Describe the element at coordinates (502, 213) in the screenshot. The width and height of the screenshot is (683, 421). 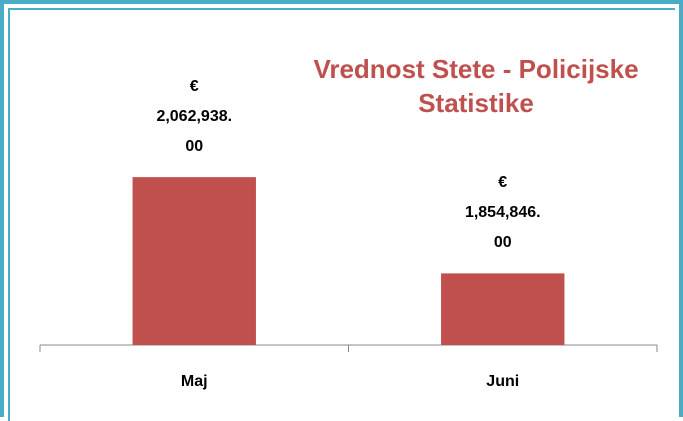
I see `data-label: € 1,854,846.00` at that location.